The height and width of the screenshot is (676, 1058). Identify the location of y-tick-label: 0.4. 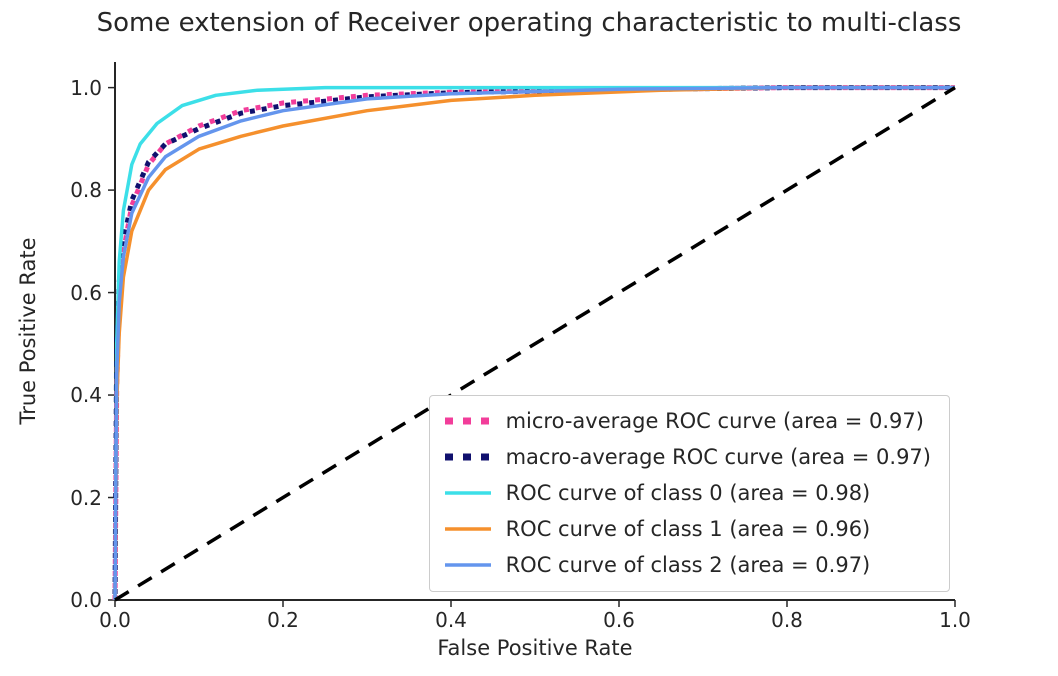
(86, 395).